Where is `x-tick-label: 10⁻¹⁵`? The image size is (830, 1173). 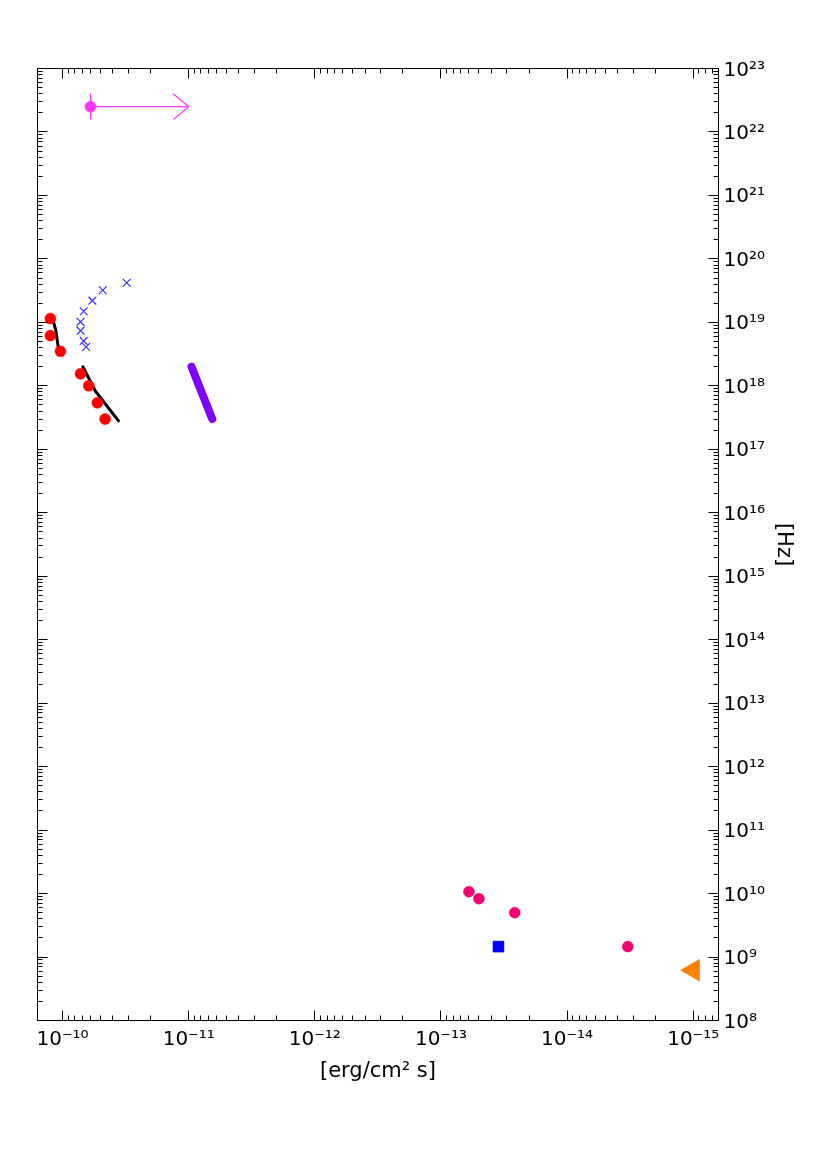 x-tick-label: 10⁻¹⁵ is located at coordinates (693, 1037).